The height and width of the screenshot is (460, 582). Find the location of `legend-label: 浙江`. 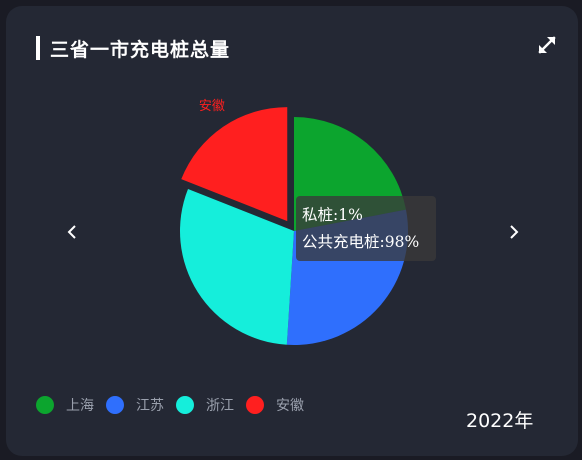

legend-label: 浙江 is located at coordinates (220, 406).